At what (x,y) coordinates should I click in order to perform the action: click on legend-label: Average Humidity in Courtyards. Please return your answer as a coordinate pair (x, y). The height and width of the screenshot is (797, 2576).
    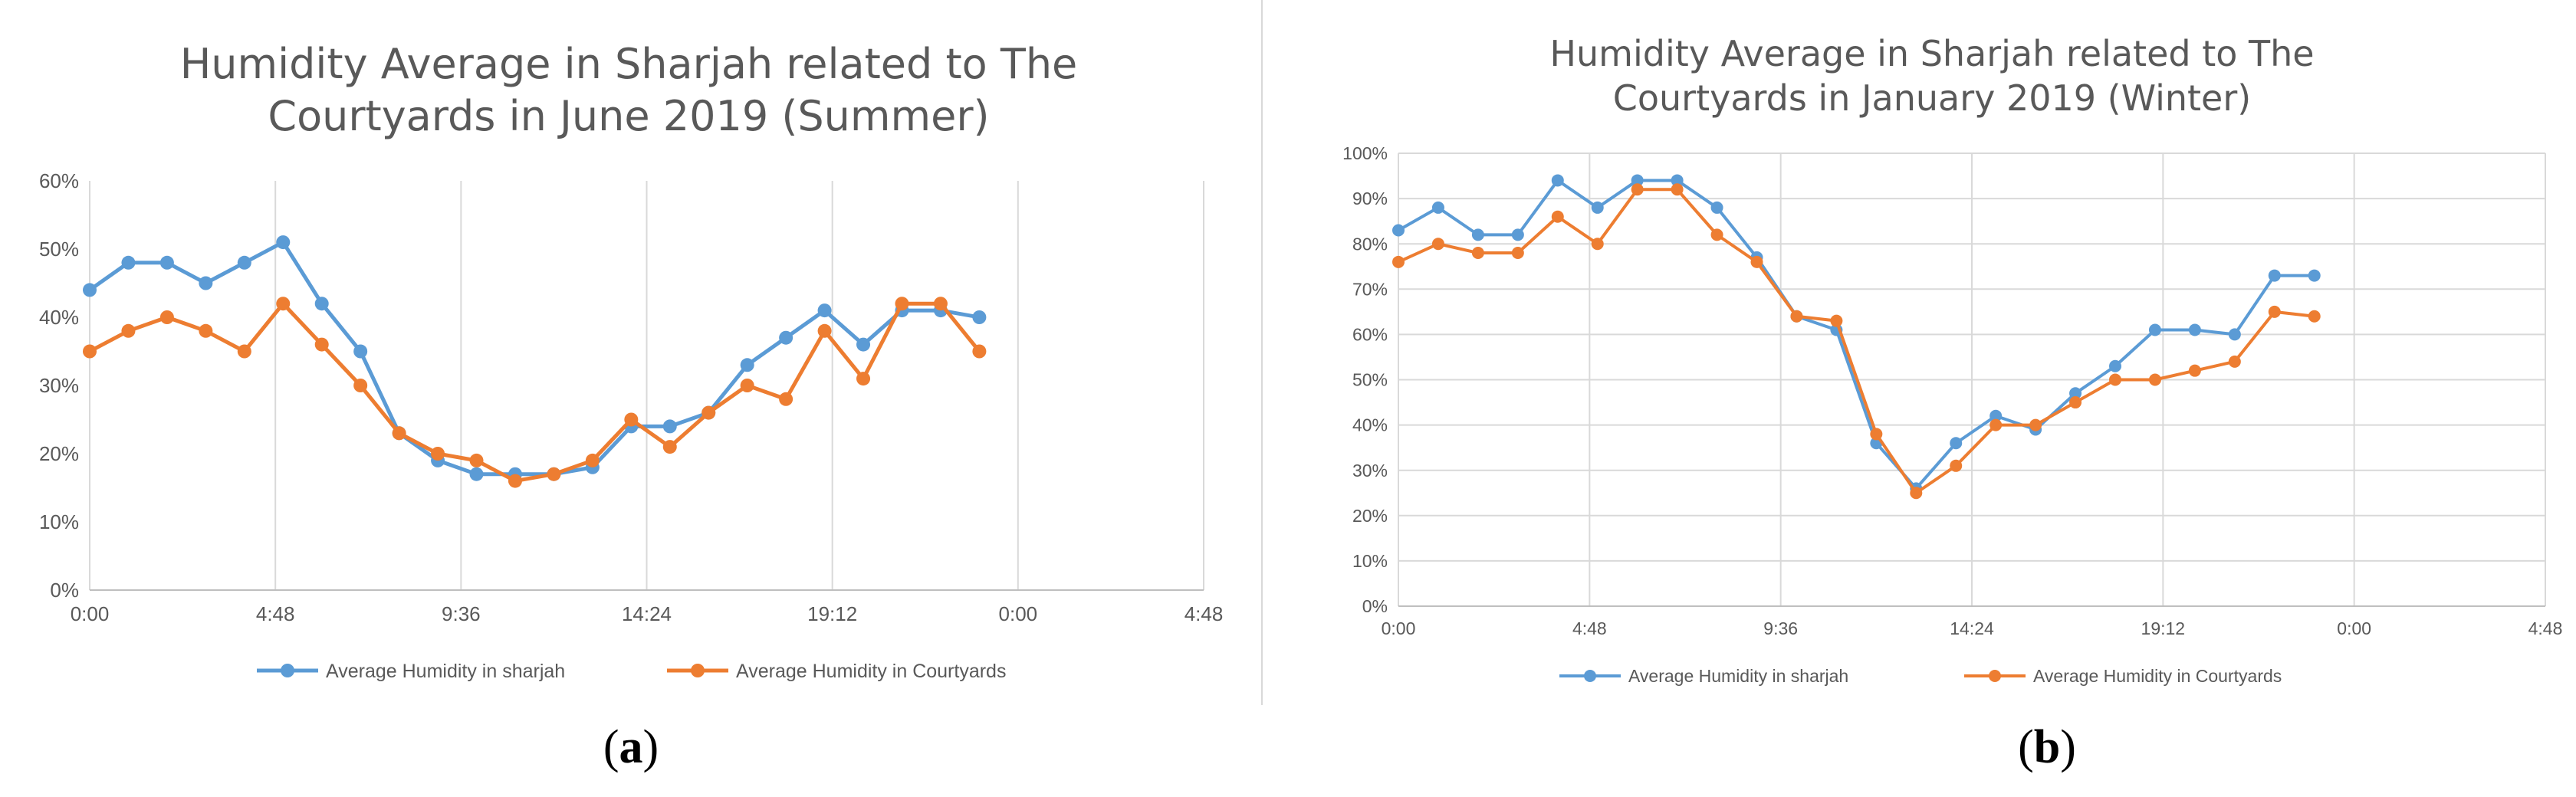
    Looking at the image, I should click on (871, 671).